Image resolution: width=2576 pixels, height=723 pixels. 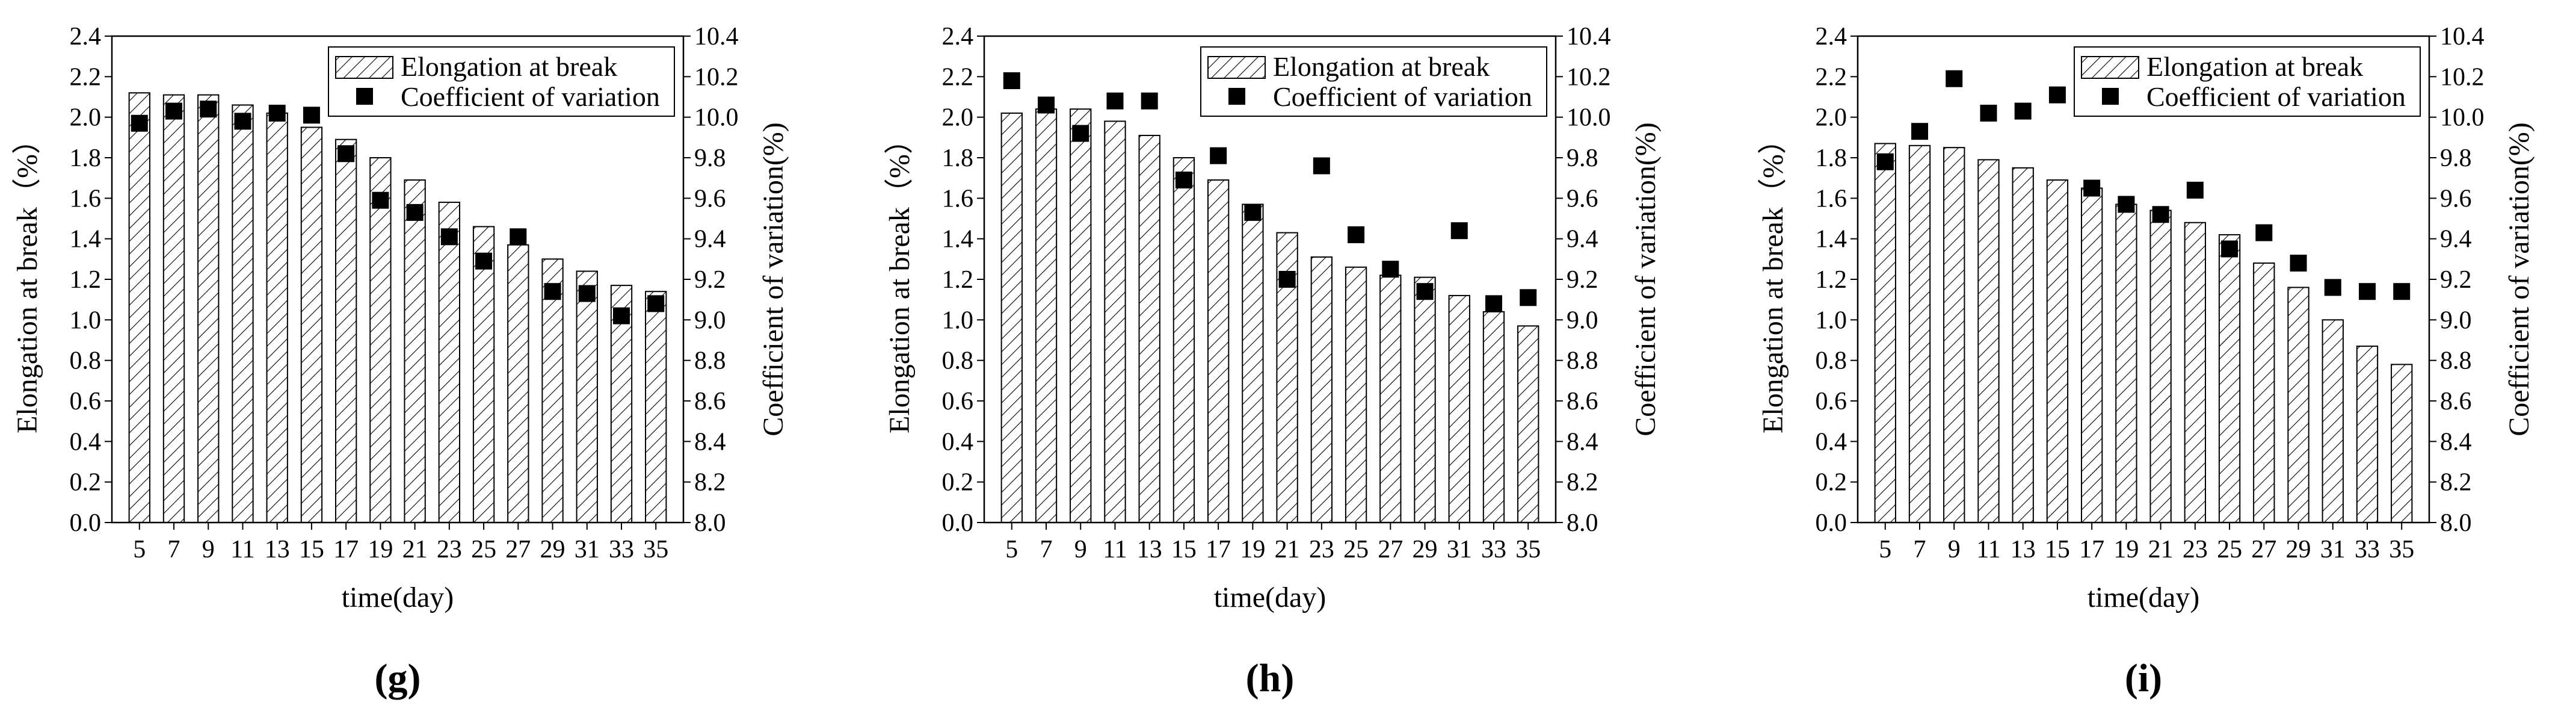 I want to click on y2-tick-label: 9.4, so click(x=2456, y=240).